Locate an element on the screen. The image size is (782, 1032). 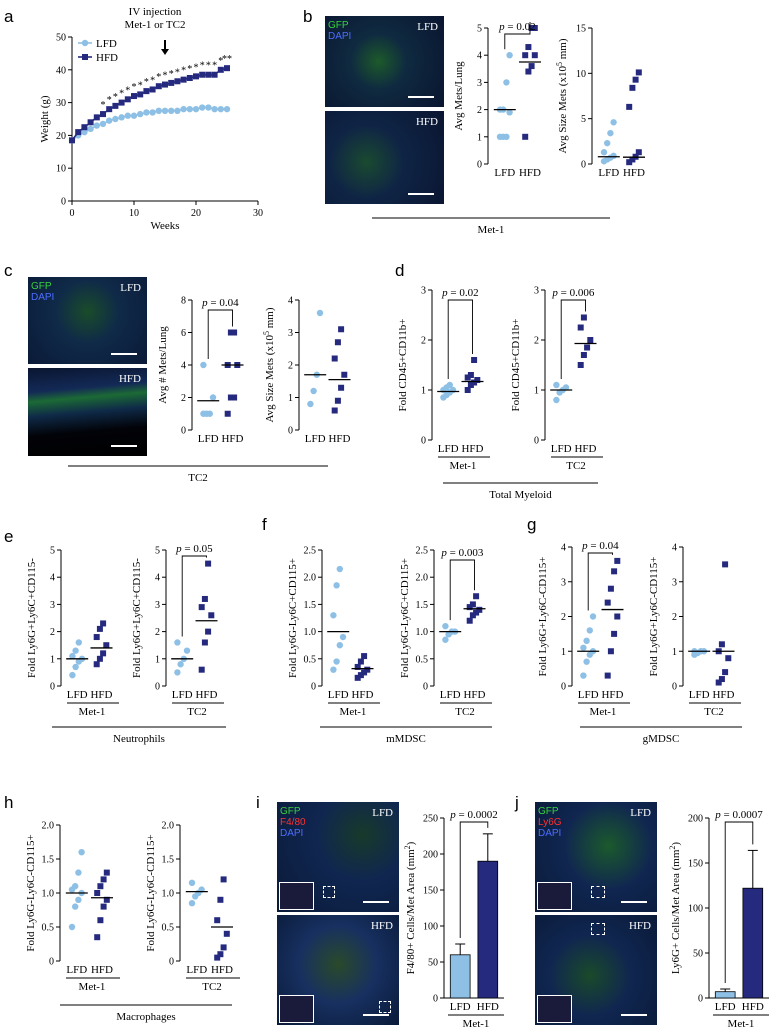
y-axis-label: Avg Size Mets (x105 mm) is located at coordinates (269, 364).